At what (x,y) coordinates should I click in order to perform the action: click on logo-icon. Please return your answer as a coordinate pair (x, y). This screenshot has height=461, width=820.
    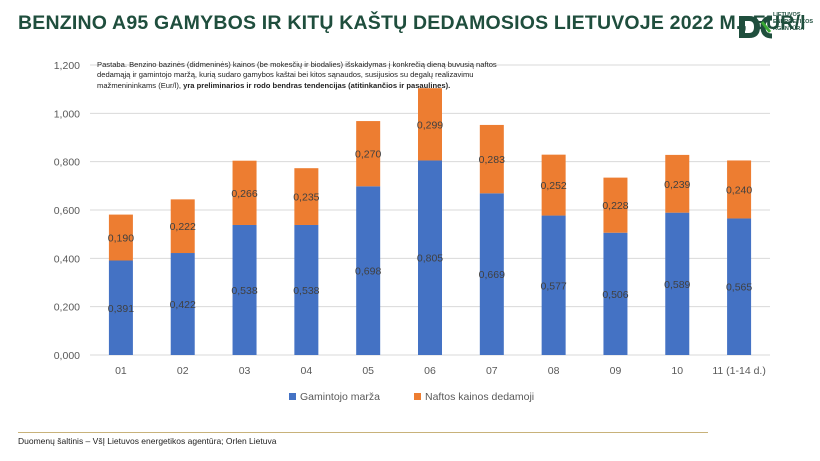
    Looking at the image, I should click on (756, 27).